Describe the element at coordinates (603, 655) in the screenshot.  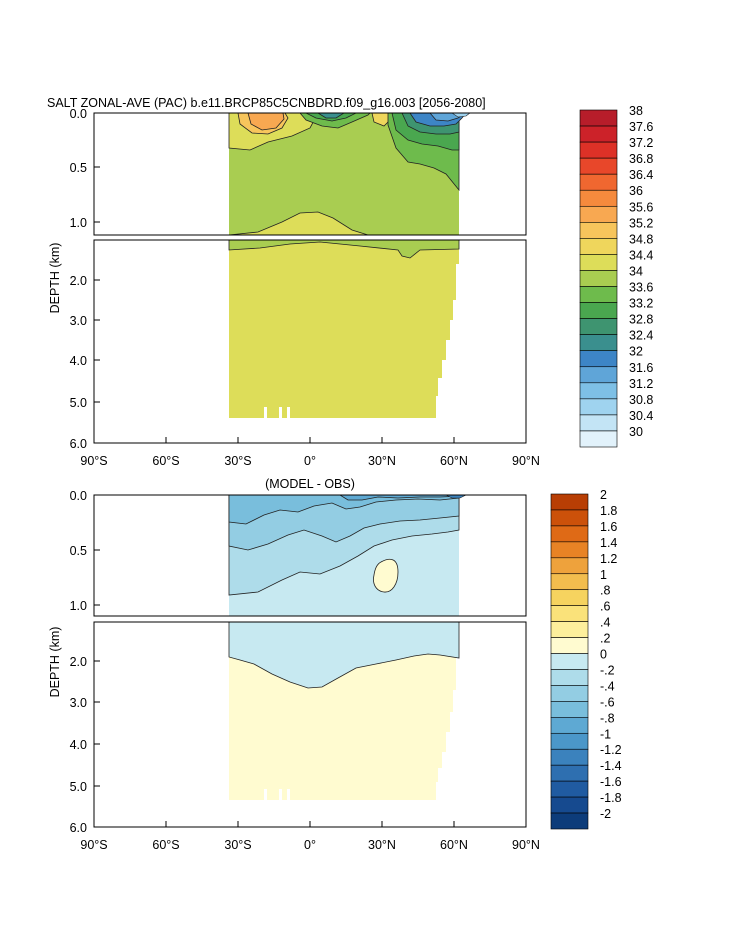
I see `colorbar-label: 0` at that location.